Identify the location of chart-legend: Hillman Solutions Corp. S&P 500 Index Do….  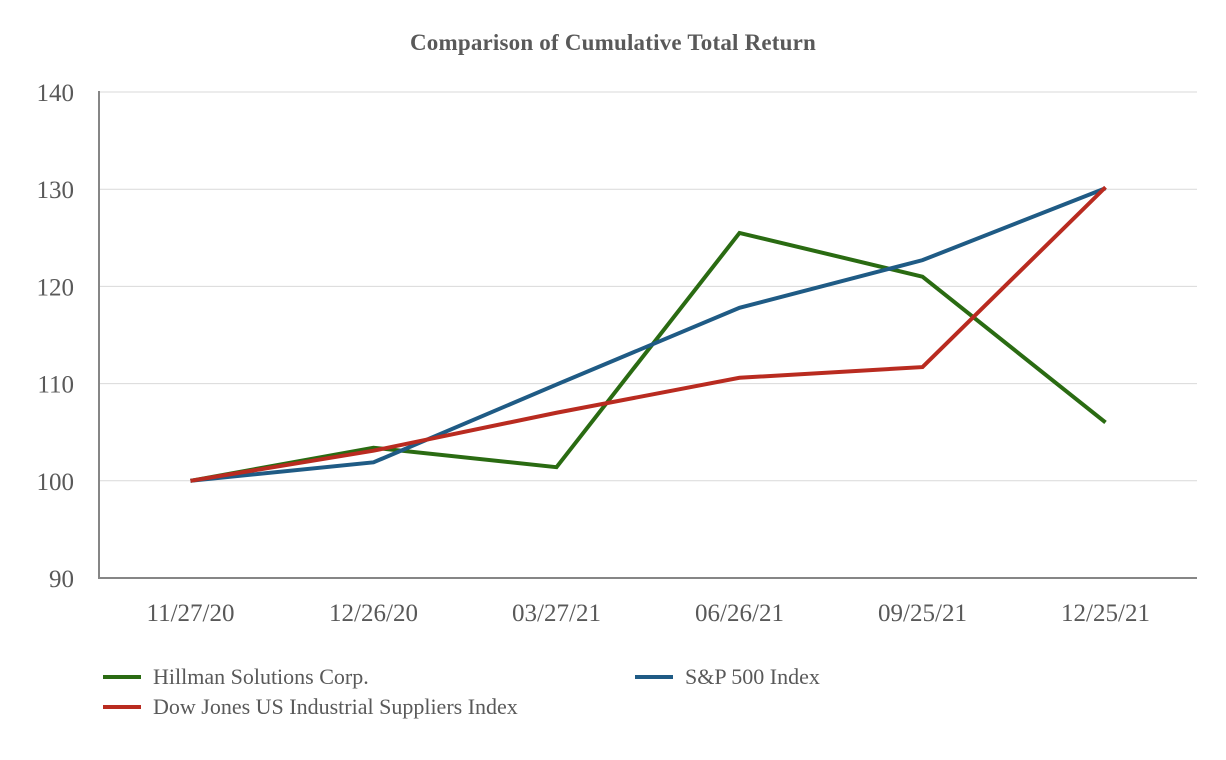
(461, 692).